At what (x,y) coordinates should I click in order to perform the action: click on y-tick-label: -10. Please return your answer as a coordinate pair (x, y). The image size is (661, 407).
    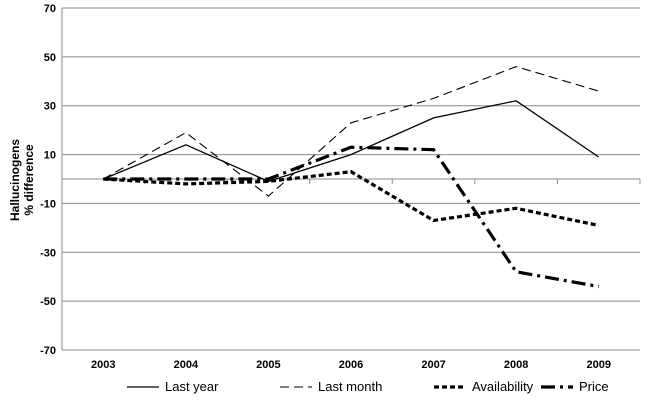
    Looking at the image, I should click on (48, 204).